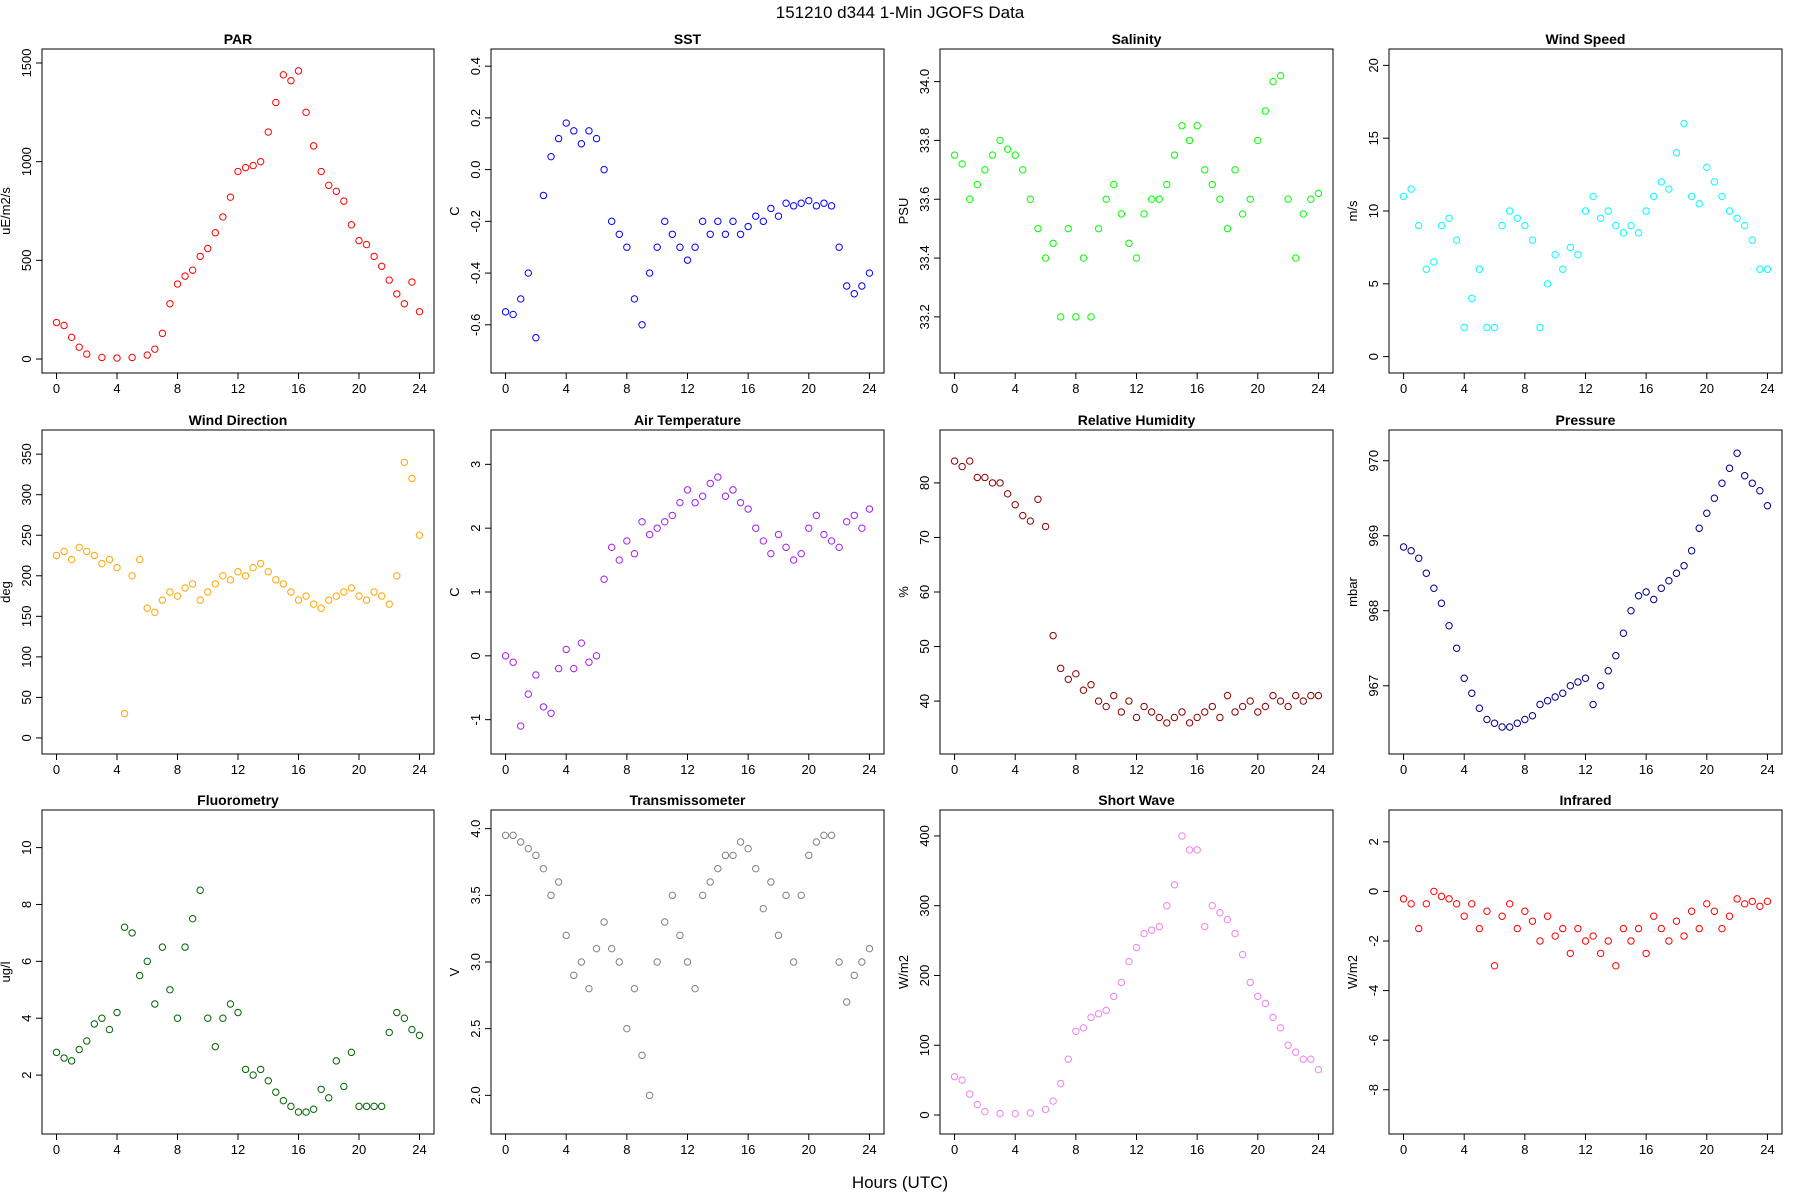 The width and height of the screenshot is (1800, 1200). Describe the element at coordinates (1136, 196) in the screenshot. I see `data-series-salinity` at that location.